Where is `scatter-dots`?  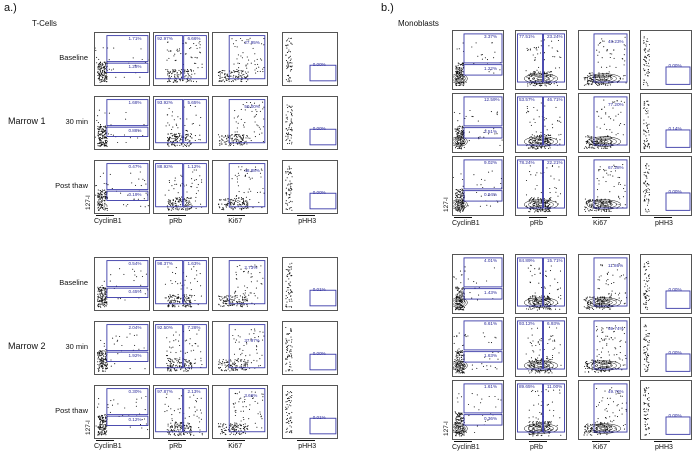 scatter-dots is located at coordinates (541, 60).